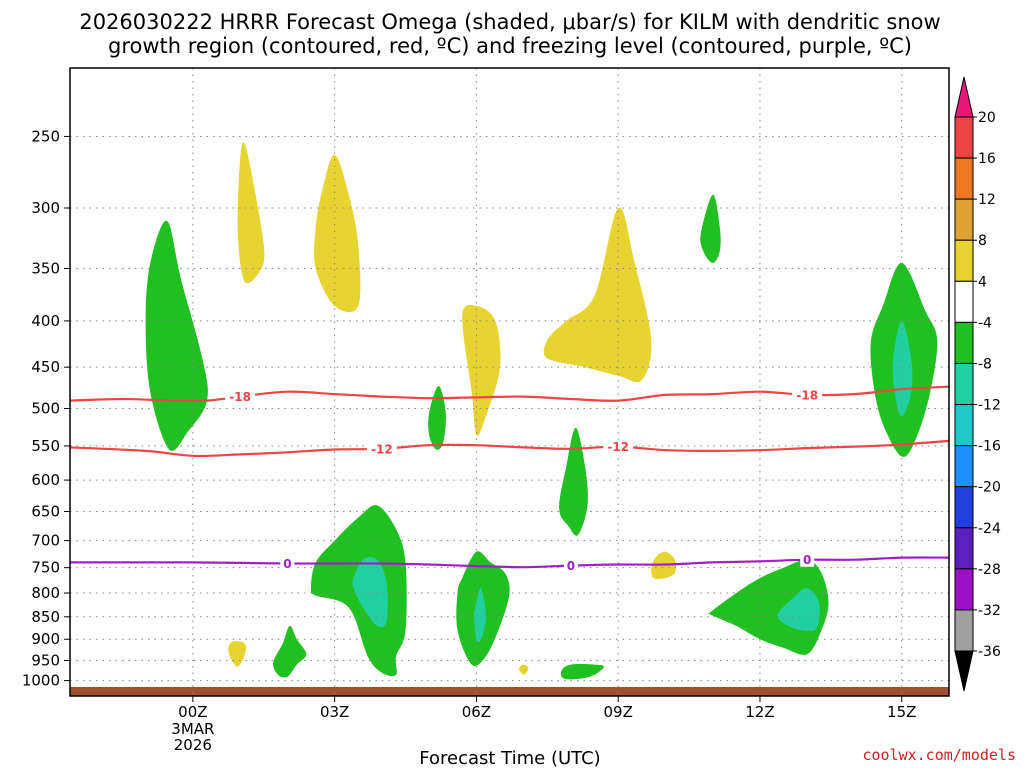 The width and height of the screenshot is (1024, 768). What do you see at coordinates (45, 208) in the screenshot?
I see `y-tick-label-300: 300` at bounding box center [45, 208].